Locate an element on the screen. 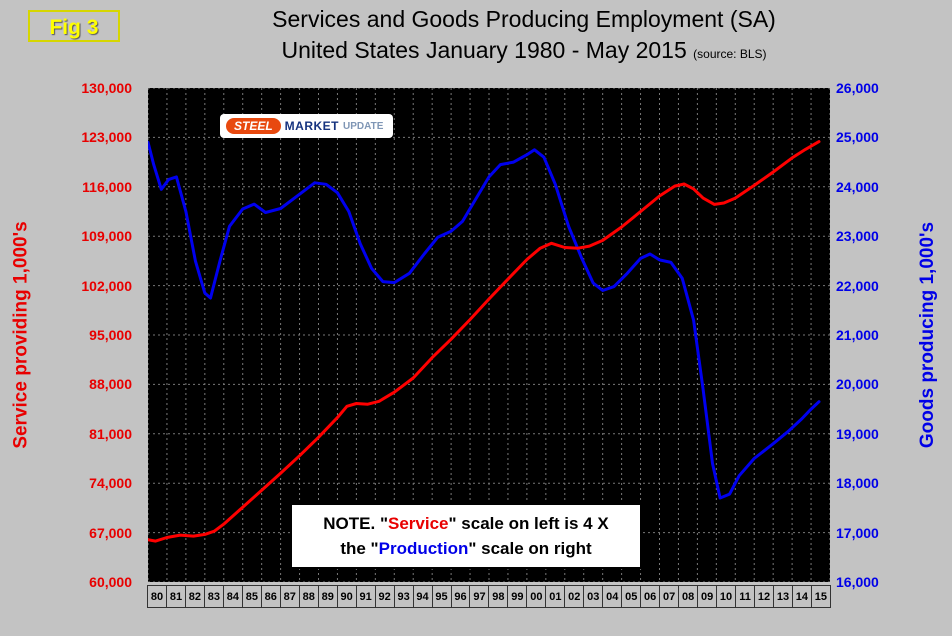  left-axis-tick-label: 88,000 is located at coordinates (110, 384).